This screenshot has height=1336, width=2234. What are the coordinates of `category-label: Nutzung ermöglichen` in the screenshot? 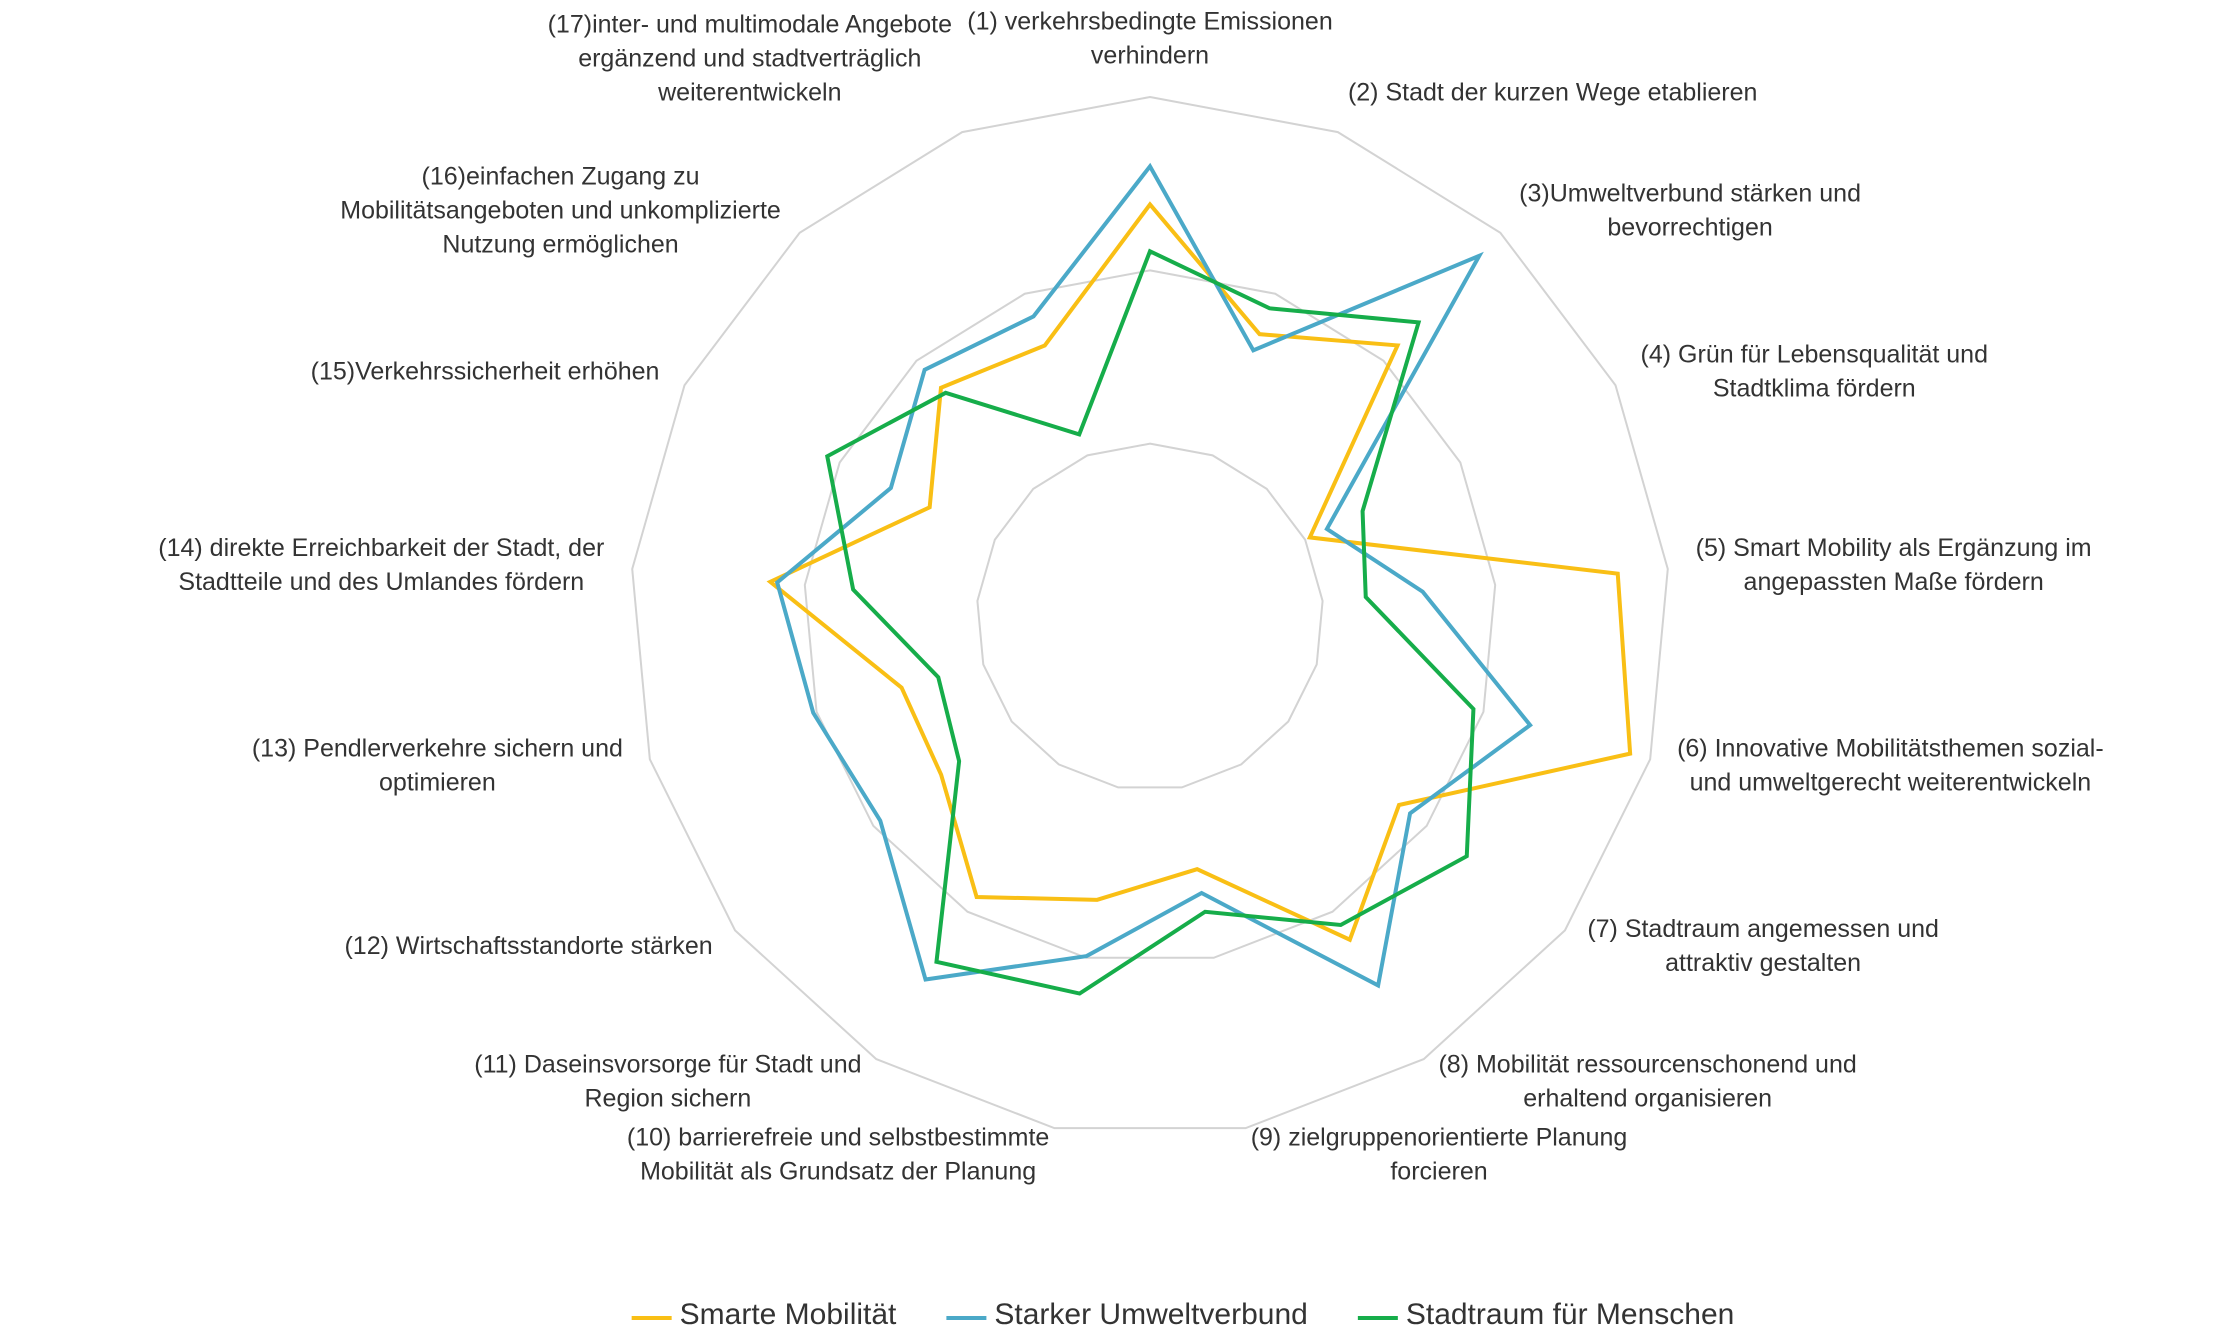 It's located at (560, 245).